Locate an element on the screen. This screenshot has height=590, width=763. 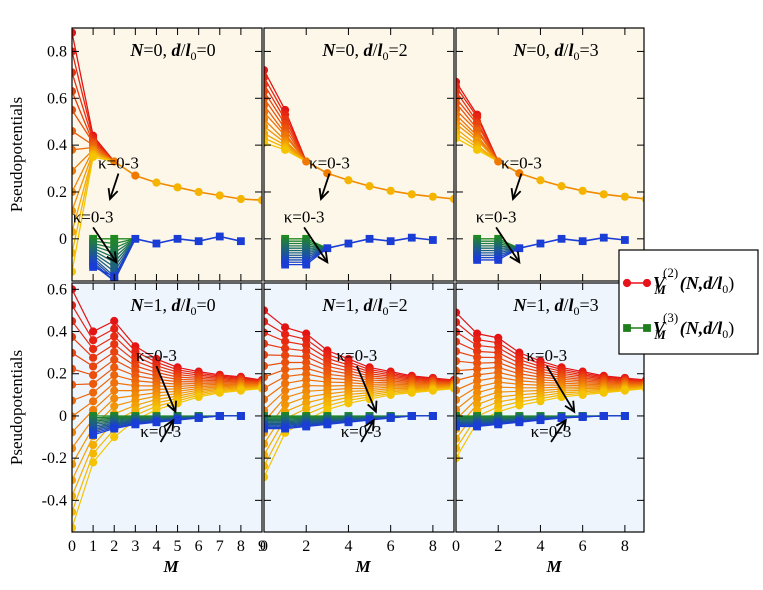
panel-3: κ=0-3 κ=0-3 N=0, d/l0=3 is located at coordinates (550, 154).